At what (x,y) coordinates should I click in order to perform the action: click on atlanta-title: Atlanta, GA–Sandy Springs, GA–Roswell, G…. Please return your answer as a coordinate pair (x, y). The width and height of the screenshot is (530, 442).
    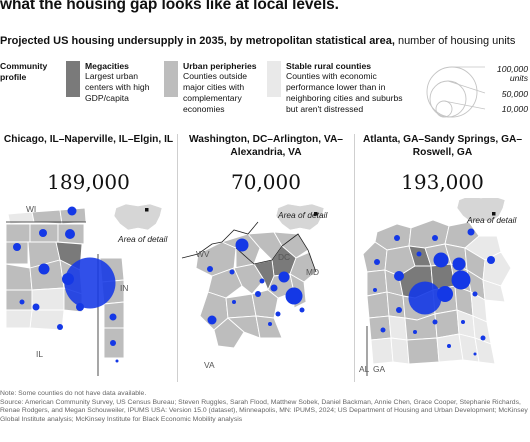
    Looking at the image, I should click on (442, 146).